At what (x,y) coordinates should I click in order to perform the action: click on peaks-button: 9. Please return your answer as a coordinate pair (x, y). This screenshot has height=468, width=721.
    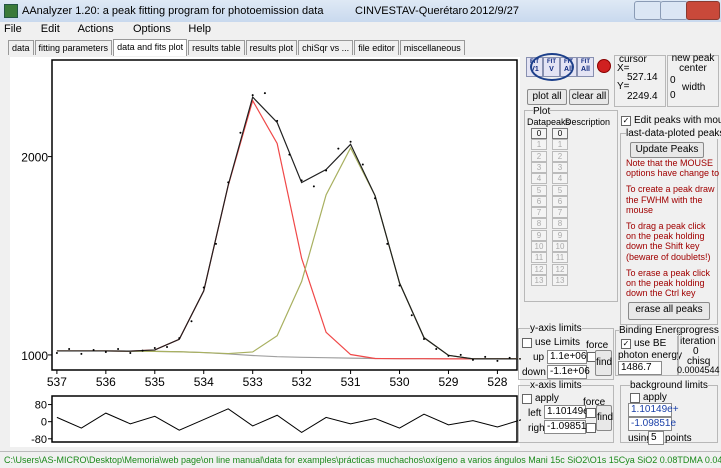
    Looking at the image, I should click on (560, 235).